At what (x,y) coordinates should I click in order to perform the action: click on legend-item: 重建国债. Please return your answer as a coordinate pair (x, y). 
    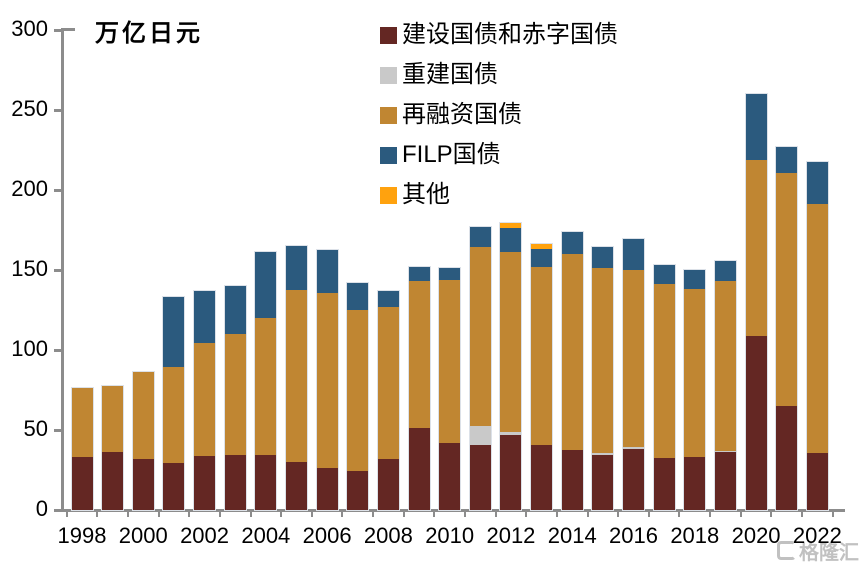
    Looking at the image, I should click on (499, 75).